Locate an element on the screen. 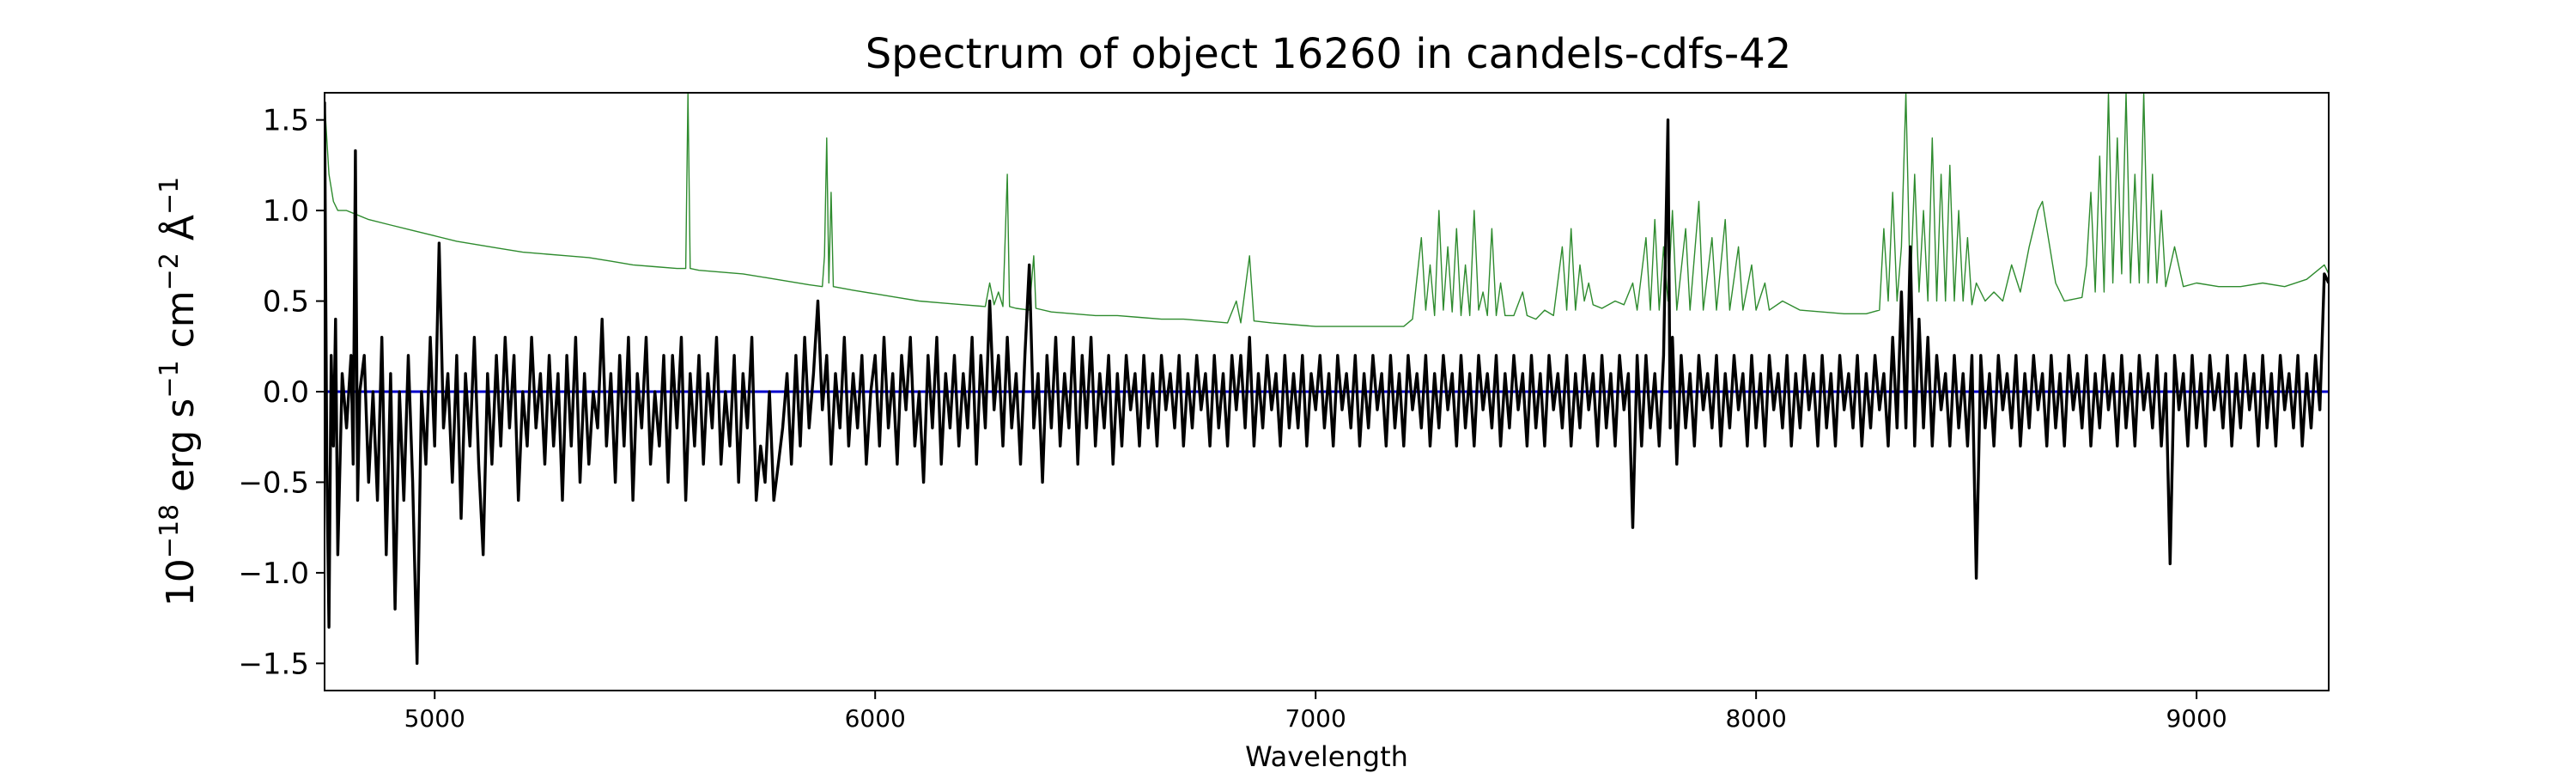 The image size is (2576, 773). y-tick-label: 1.5 is located at coordinates (286, 121).